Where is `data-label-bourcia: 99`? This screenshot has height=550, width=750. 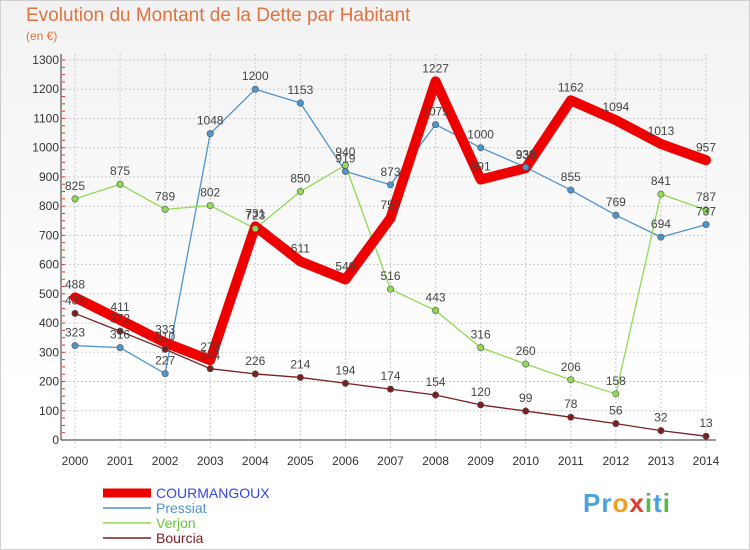 data-label-bourcia: 99 is located at coordinates (526, 398).